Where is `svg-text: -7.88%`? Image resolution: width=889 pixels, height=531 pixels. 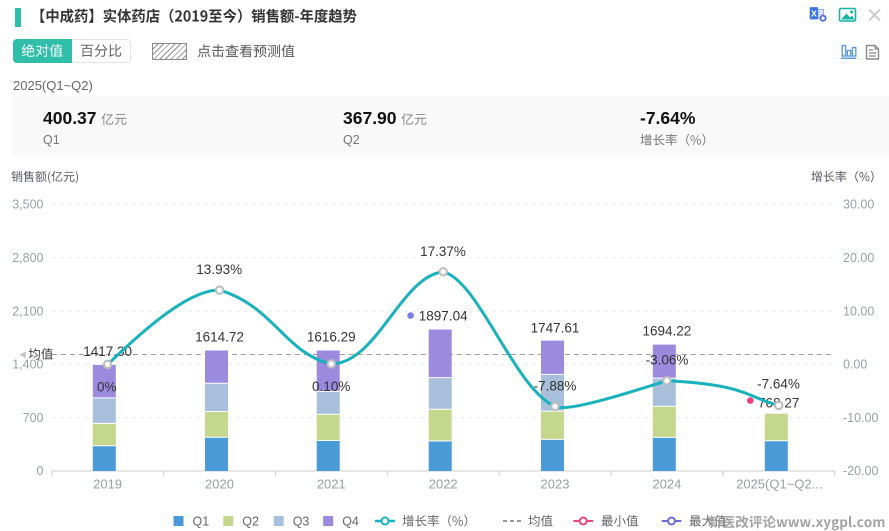
svg-text: -7.88% is located at coordinates (555, 385).